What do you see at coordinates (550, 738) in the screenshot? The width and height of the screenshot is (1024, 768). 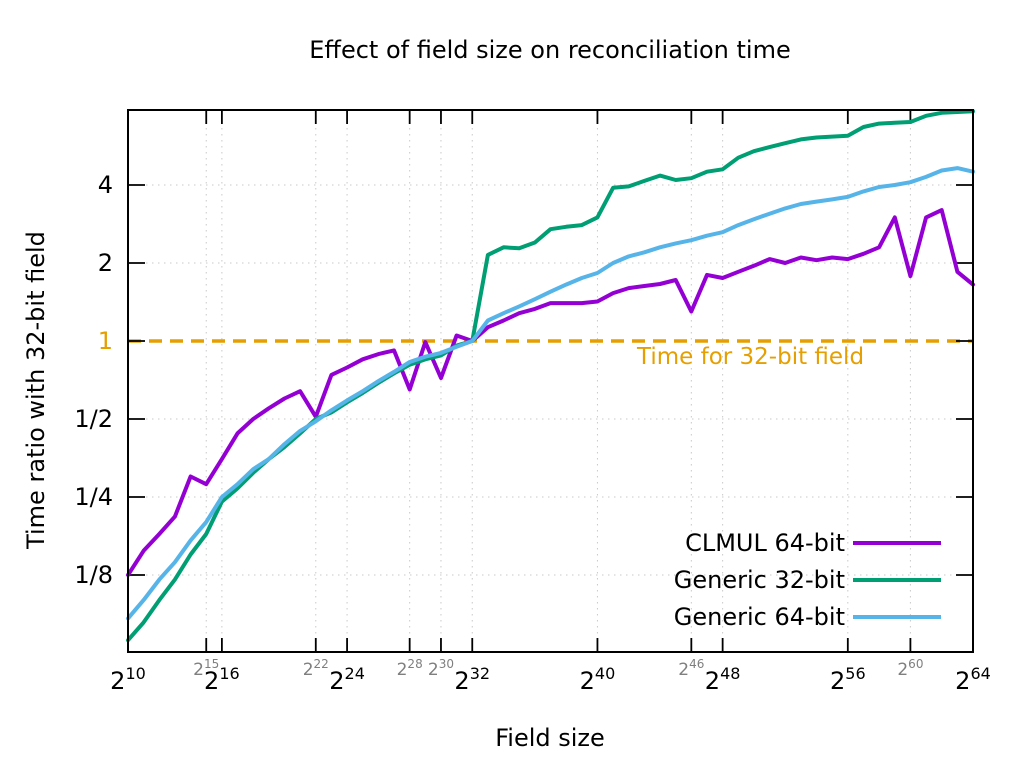 I see `x-axis-label: Field size` at bounding box center [550, 738].